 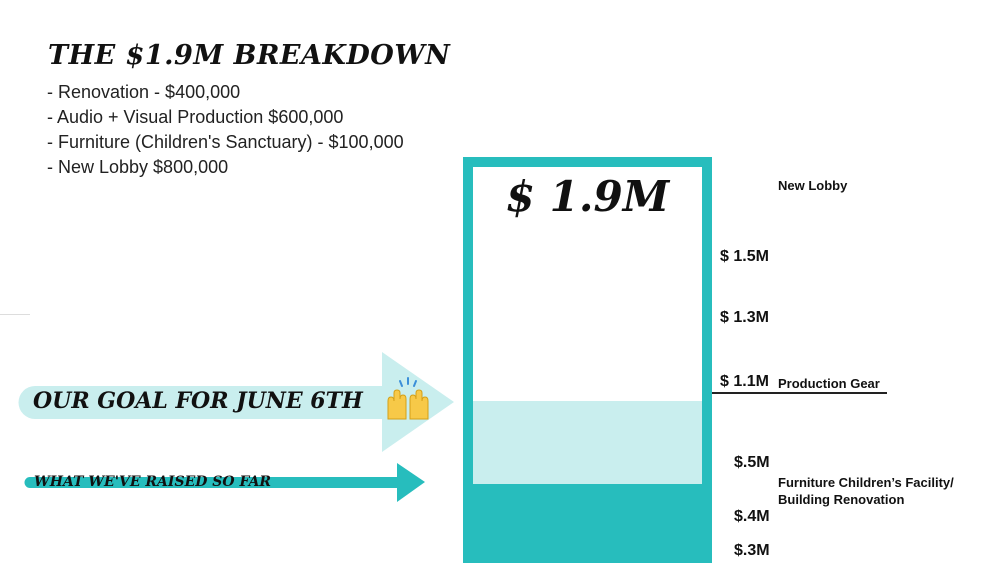 What do you see at coordinates (144, 92) in the screenshot?
I see `breakdown-item-renovation: - Renovation - $400,000` at bounding box center [144, 92].